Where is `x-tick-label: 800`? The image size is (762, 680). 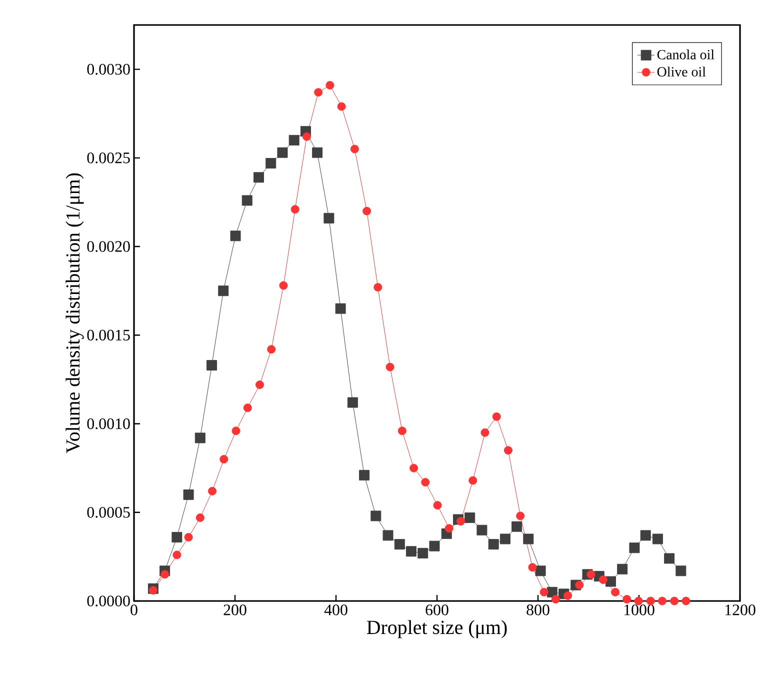 x-tick-label: 800 is located at coordinates (538, 610).